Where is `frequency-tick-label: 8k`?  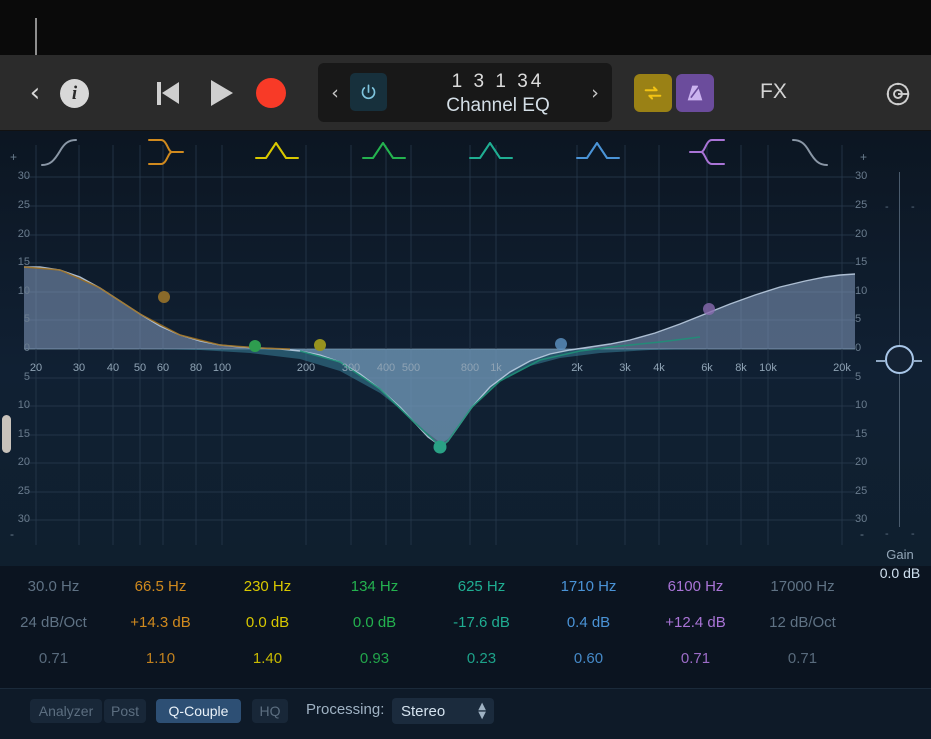 frequency-tick-label: 8k is located at coordinates (741, 368).